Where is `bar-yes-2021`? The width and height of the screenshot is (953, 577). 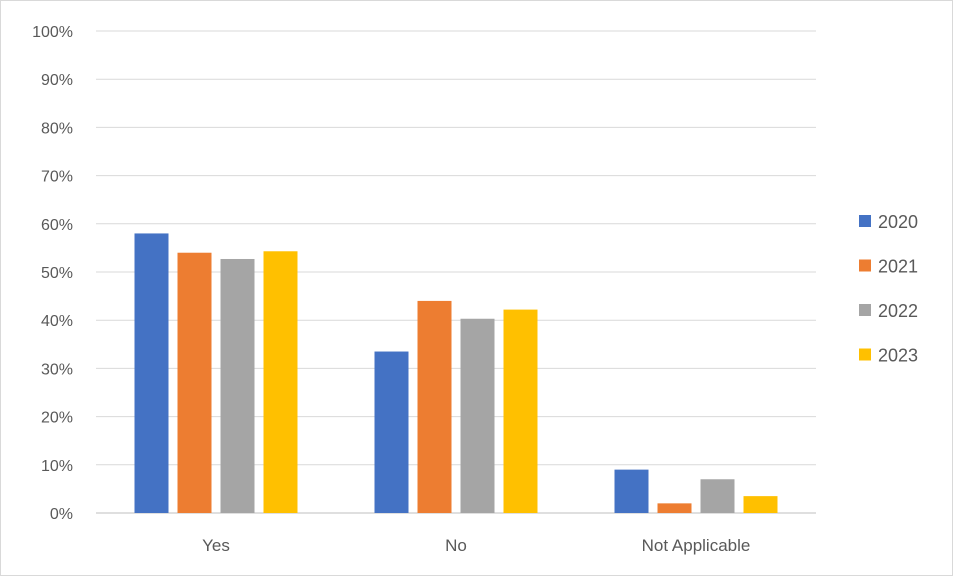 bar-yes-2021 is located at coordinates (194, 382).